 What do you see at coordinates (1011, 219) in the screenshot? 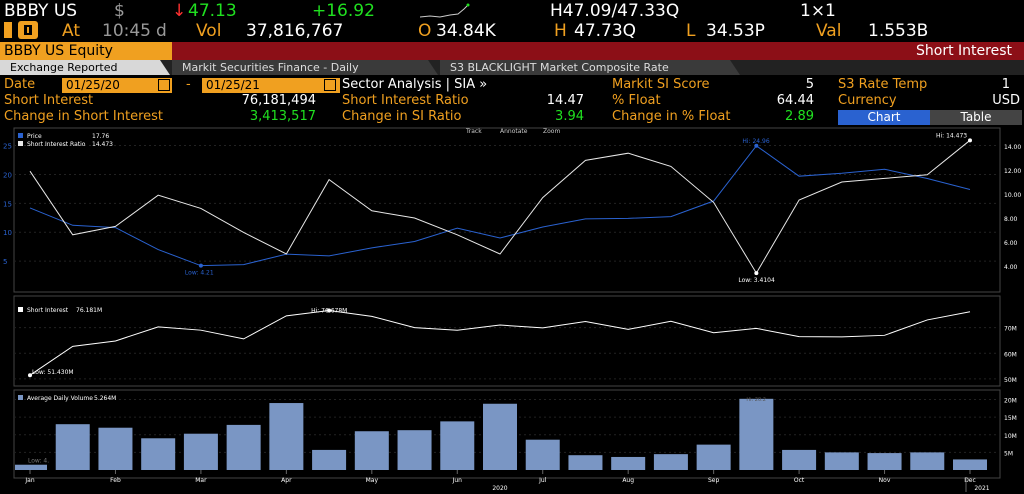
I see `right-tick-label: 8.00` at bounding box center [1011, 219].